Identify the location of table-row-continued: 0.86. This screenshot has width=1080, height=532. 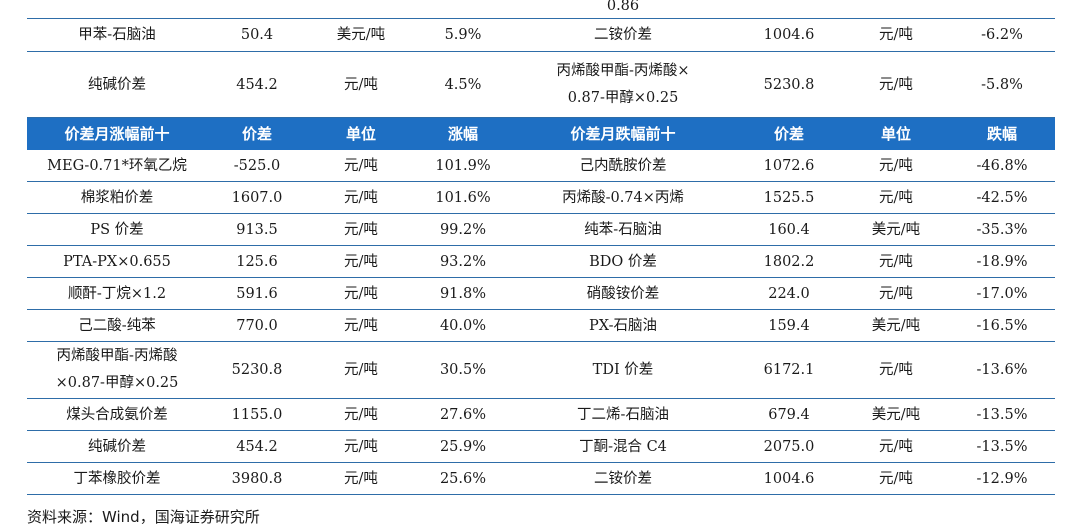
(541, 9).